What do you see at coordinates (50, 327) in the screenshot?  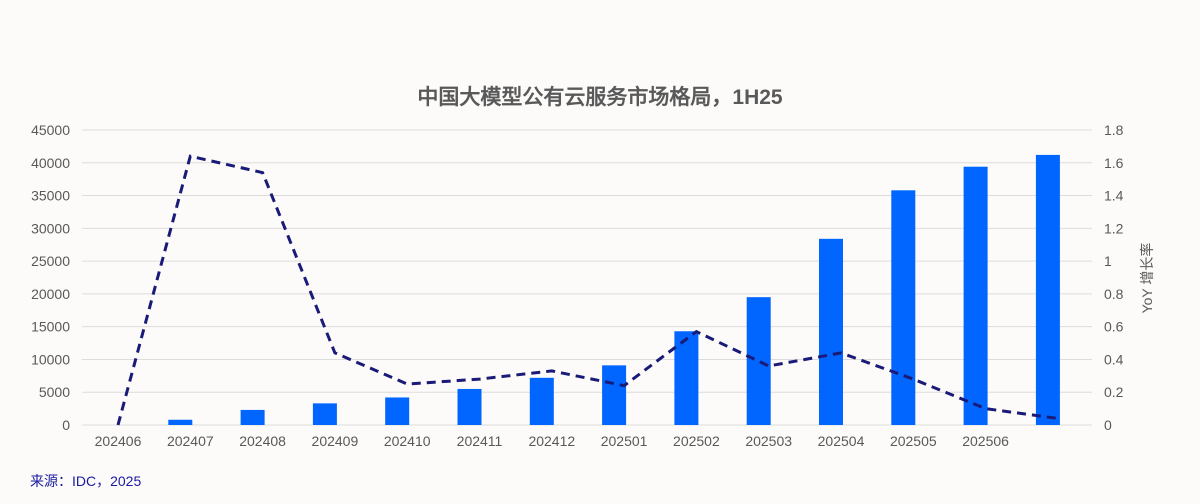 I see `left-tick-label: 15000` at bounding box center [50, 327].